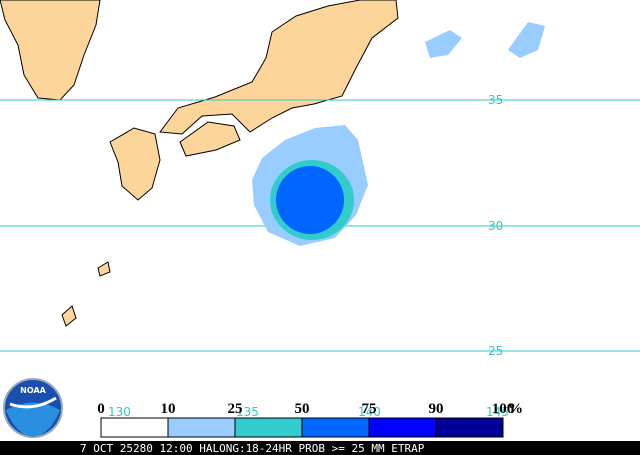 The width and height of the screenshot is (640, 455). What do you see at coordinates (302, 409) in the screenshot?
I see `legend-label: 50` at bounding box center [302, 409].